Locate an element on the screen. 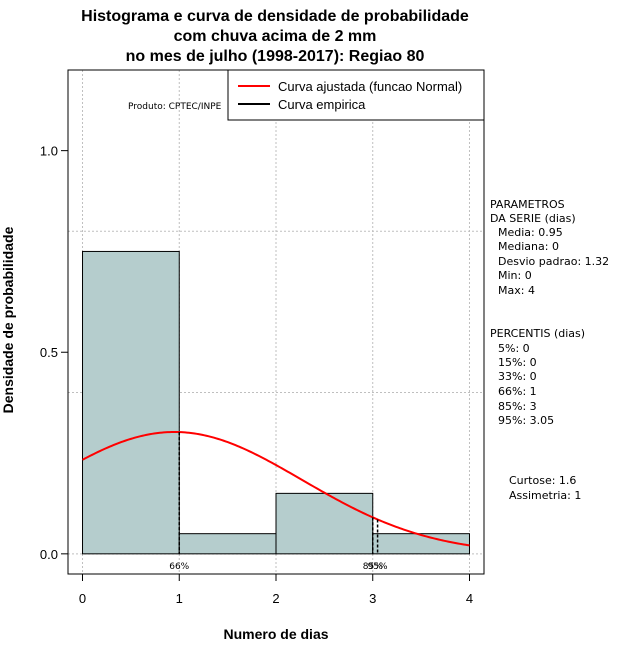 The height and width of the screenshot is (660, 640). normal-fit-curve is located at coordinates (276, 488).